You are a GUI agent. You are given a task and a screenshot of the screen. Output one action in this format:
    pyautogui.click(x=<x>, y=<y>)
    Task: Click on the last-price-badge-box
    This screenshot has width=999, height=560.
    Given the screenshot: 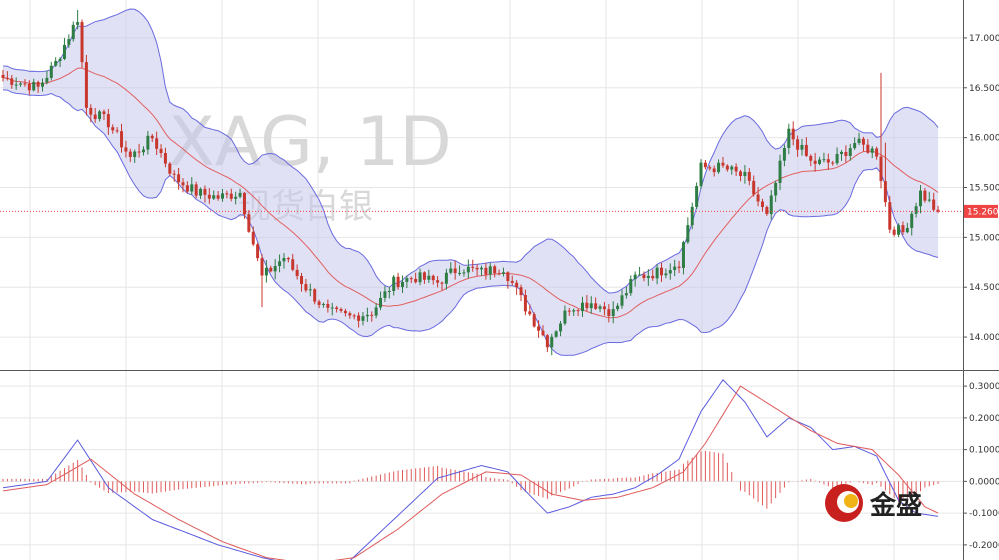 What is the action you would take?
    pyautogui.click(x=981, y=211)
    